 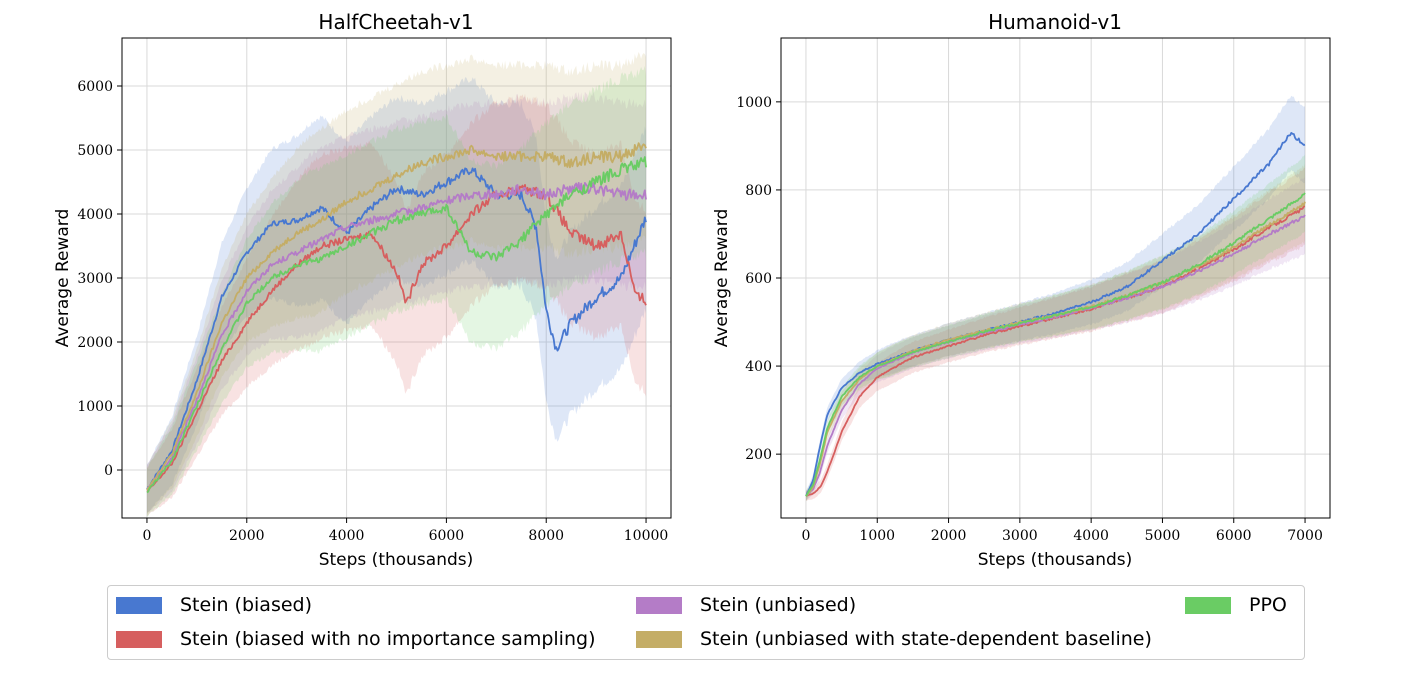 I want to click on humanoid-title: Humanoid-v1, so click(x=1055, y=22).